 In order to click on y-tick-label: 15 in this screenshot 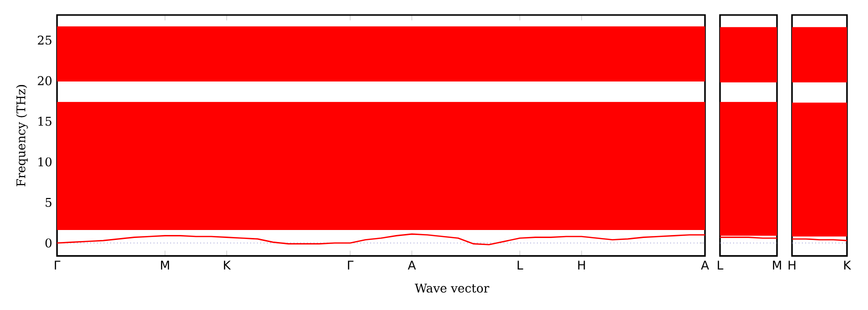, I will do `click(45, 121)`.